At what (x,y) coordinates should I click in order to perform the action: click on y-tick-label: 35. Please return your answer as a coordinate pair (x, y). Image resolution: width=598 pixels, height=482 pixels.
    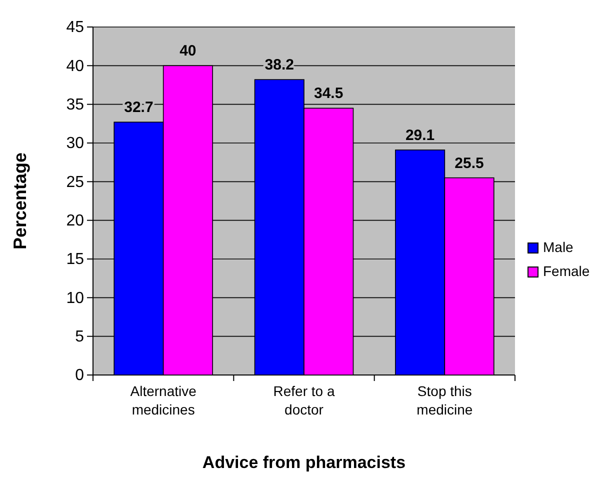
    Looking at the image, I should click on (75, 105).